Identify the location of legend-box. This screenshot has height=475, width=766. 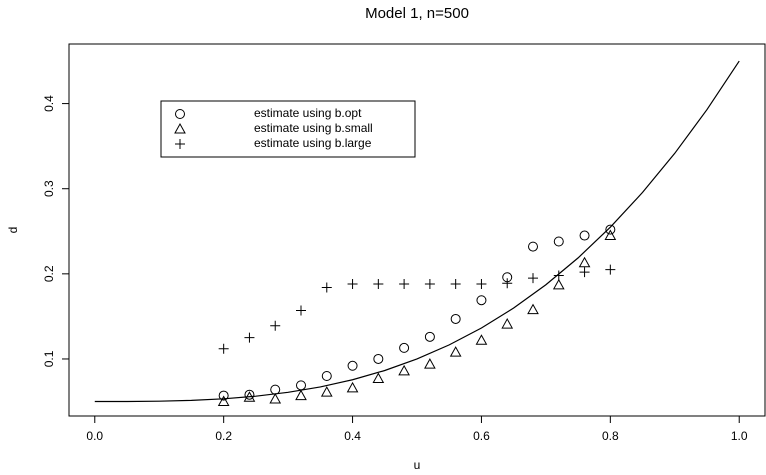
(288, 129).